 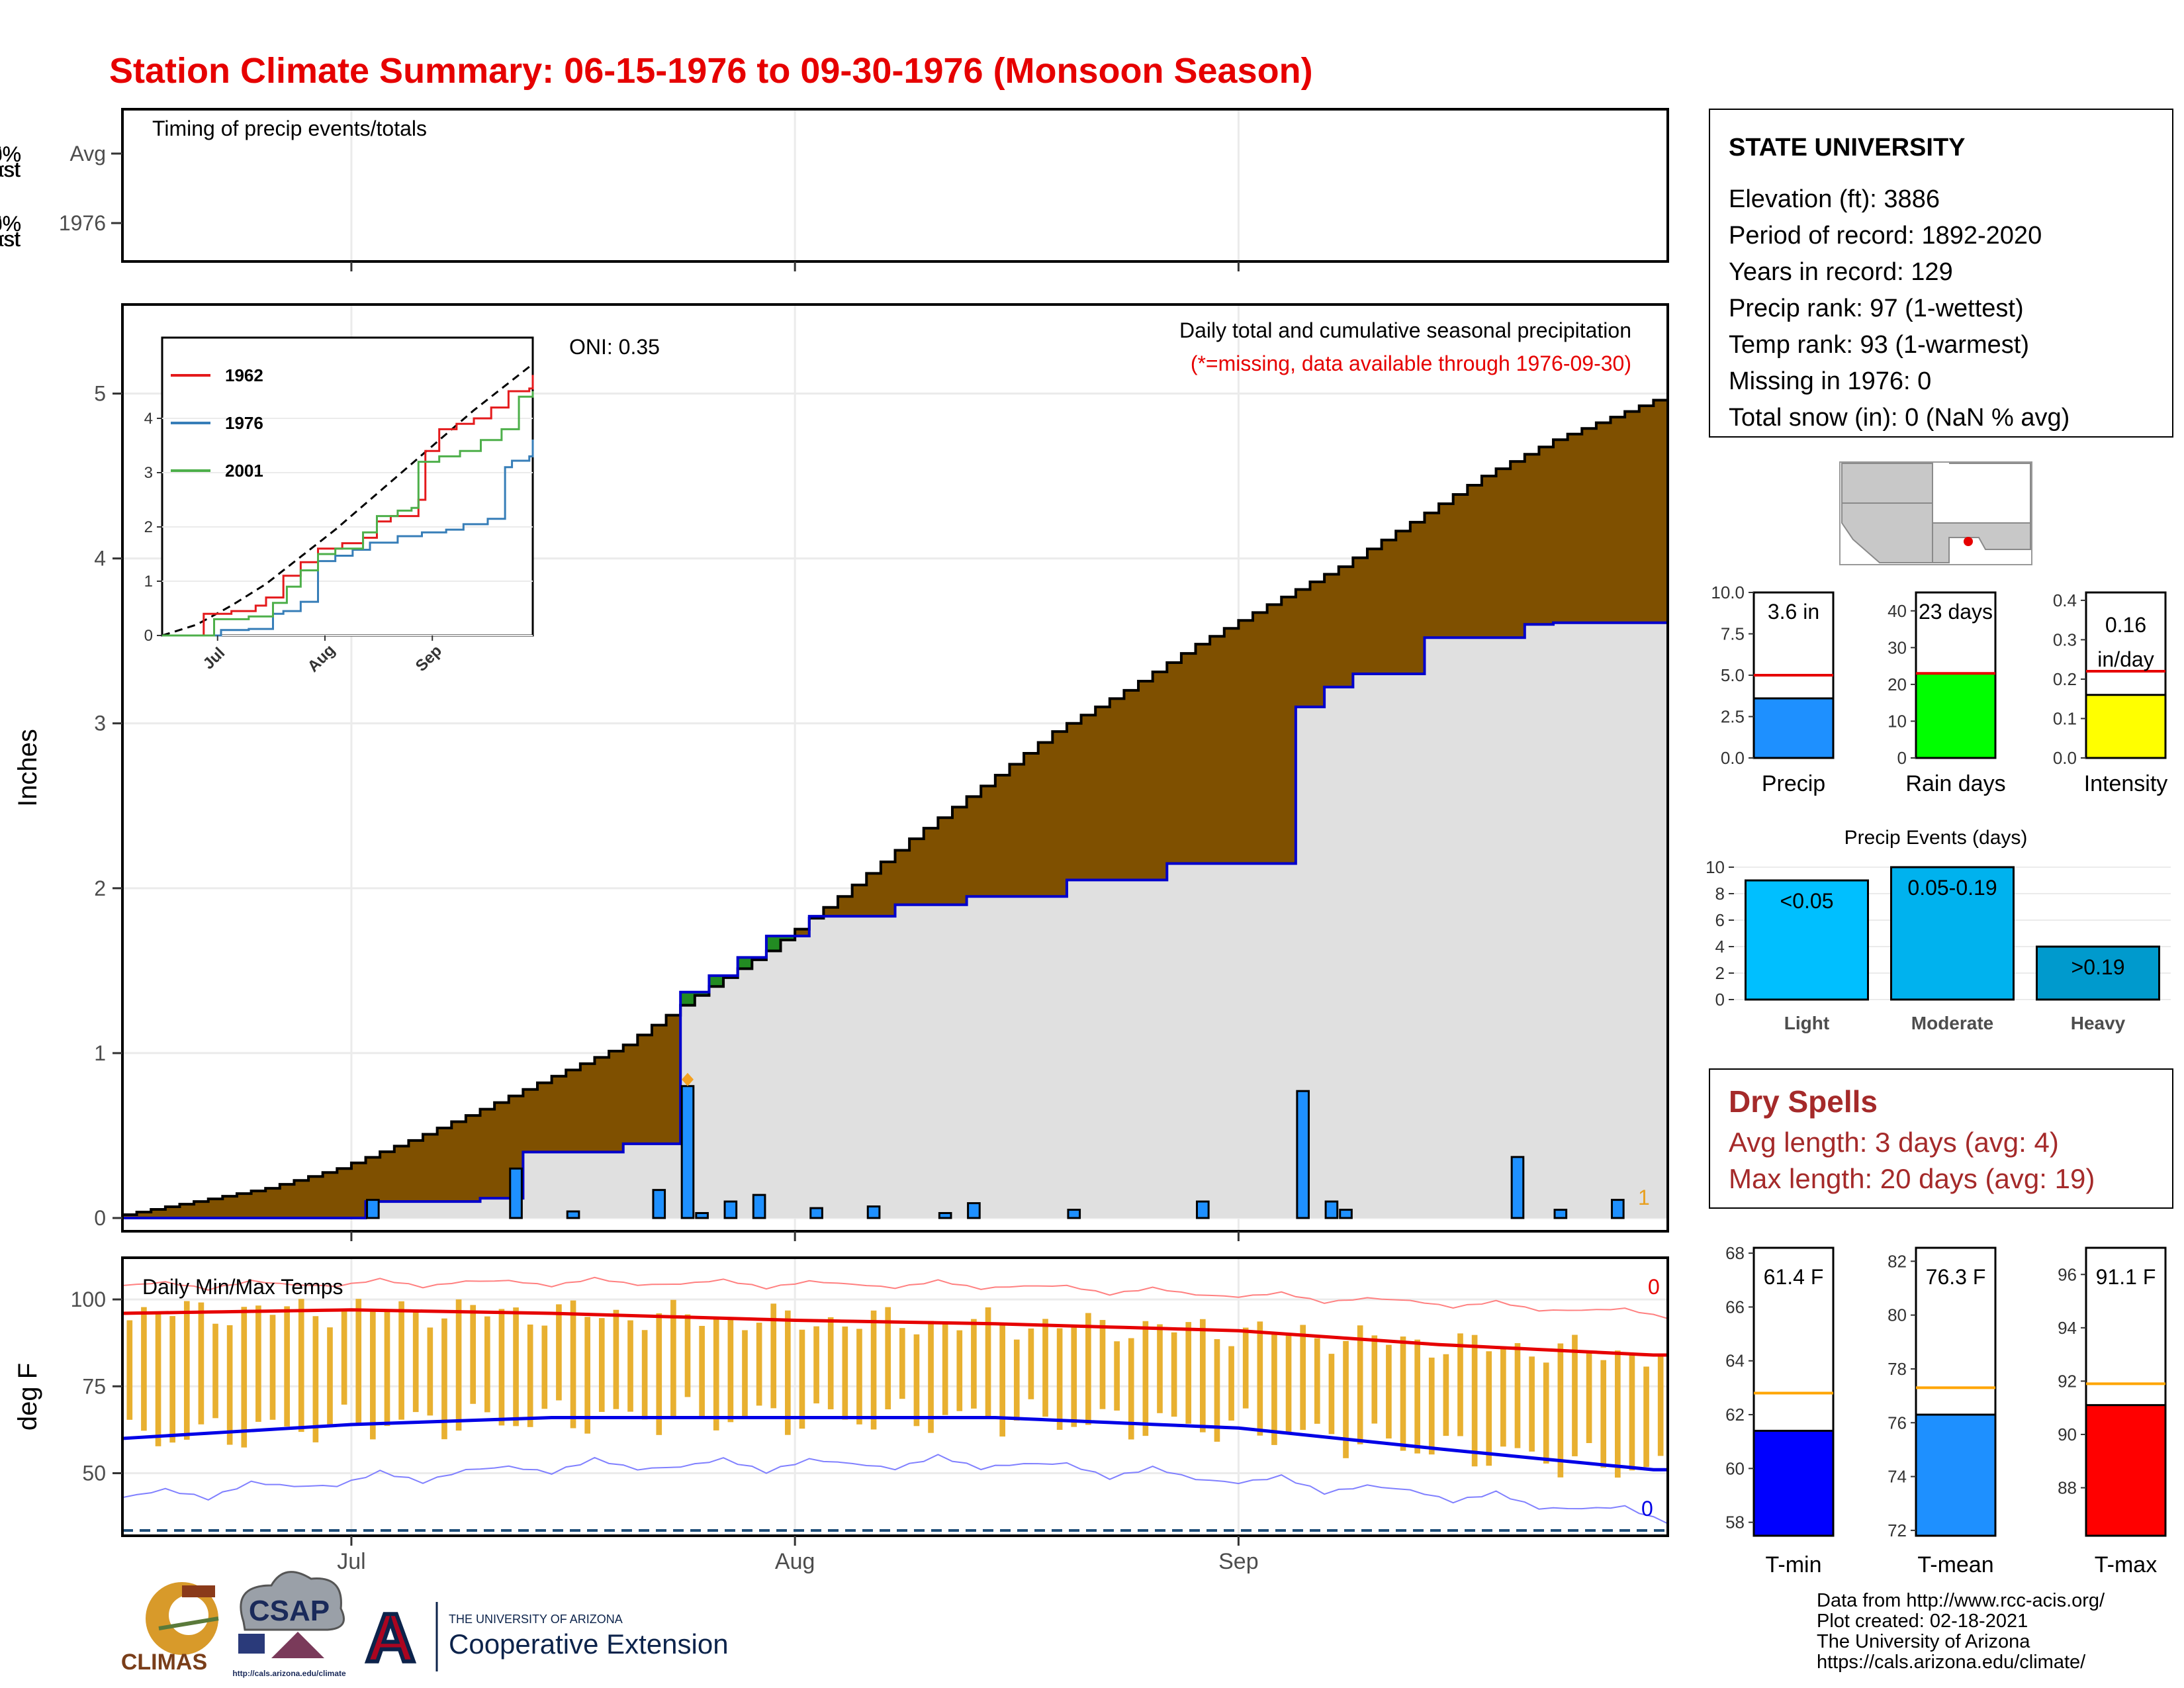 What do you see at coordinates (2065, 679) in the screenshot?
I see `summary-ytick-label: 0.2` at bounding box center [2065, 679].